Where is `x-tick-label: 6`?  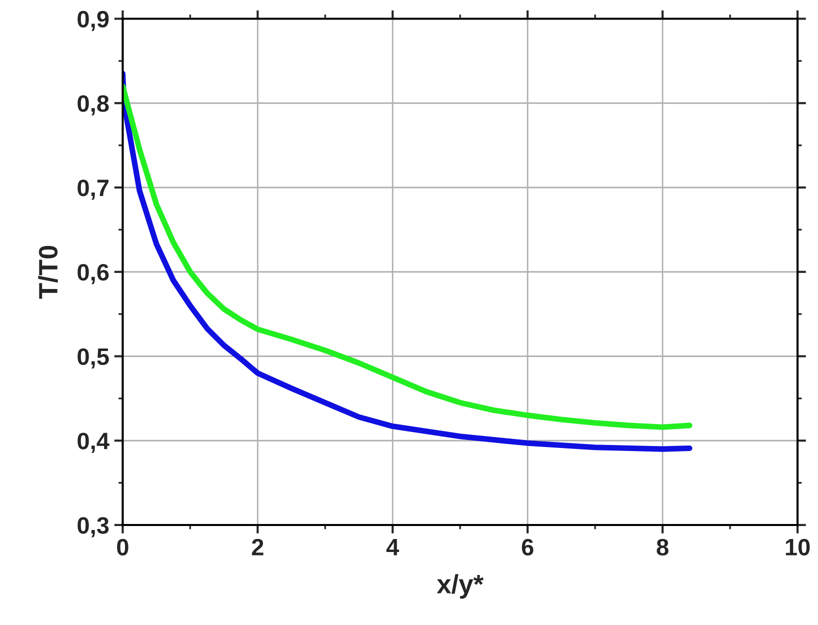
x-tick-label: 6 is located at coordinates (528, 547).